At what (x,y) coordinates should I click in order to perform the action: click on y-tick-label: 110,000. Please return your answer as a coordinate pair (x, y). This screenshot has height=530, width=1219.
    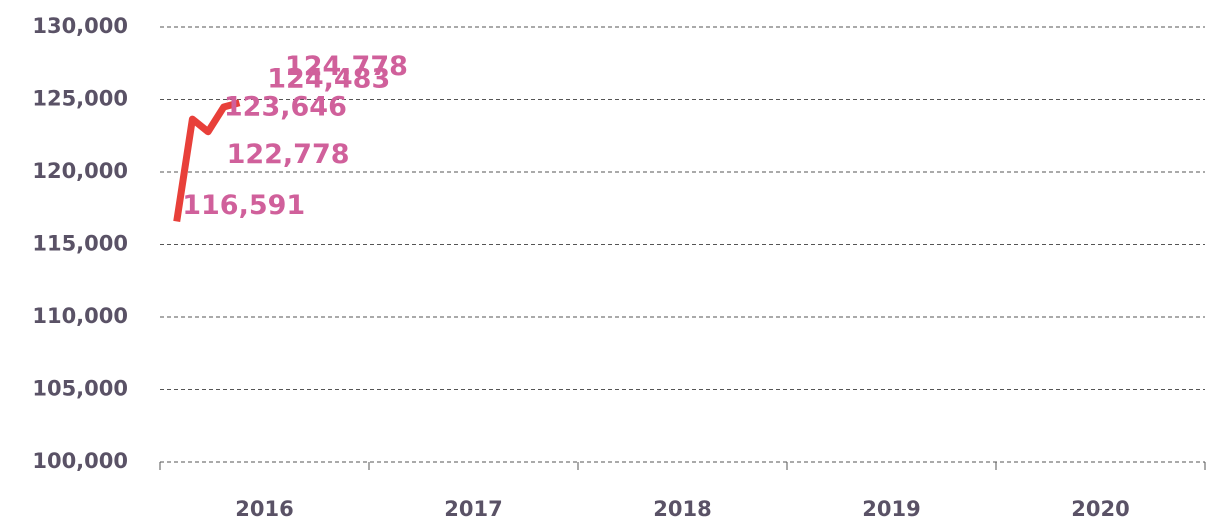
    Looking at the image, I should click on (80, 316).